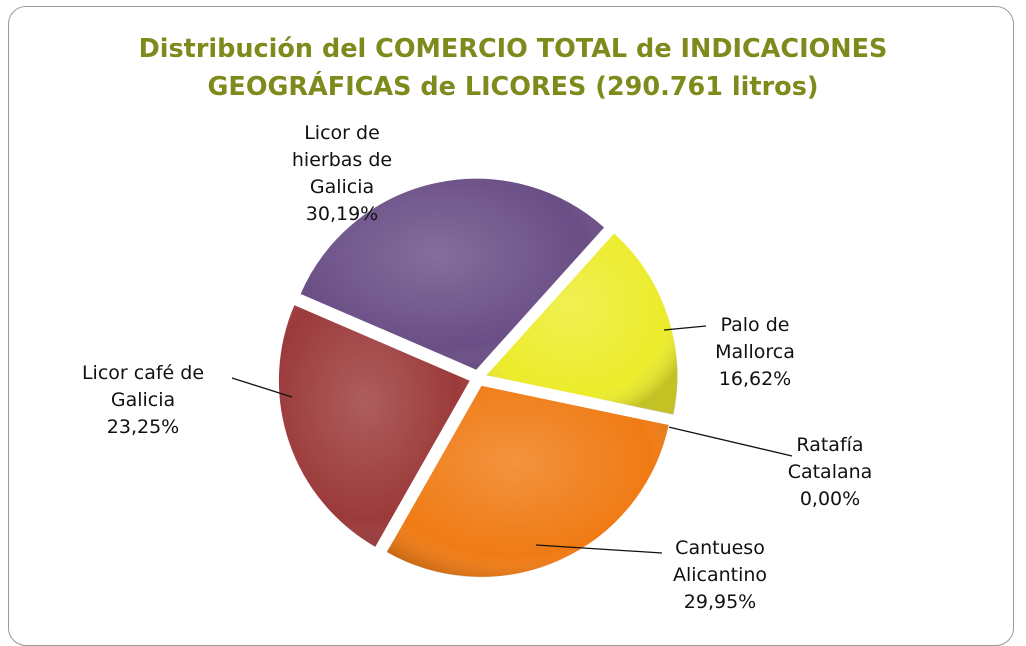 The height and width of the screenshot is (646, 1026). Describe the element at coordinates (143, 427) in the screenshot. I see `value-label: 23,25%` at that location.